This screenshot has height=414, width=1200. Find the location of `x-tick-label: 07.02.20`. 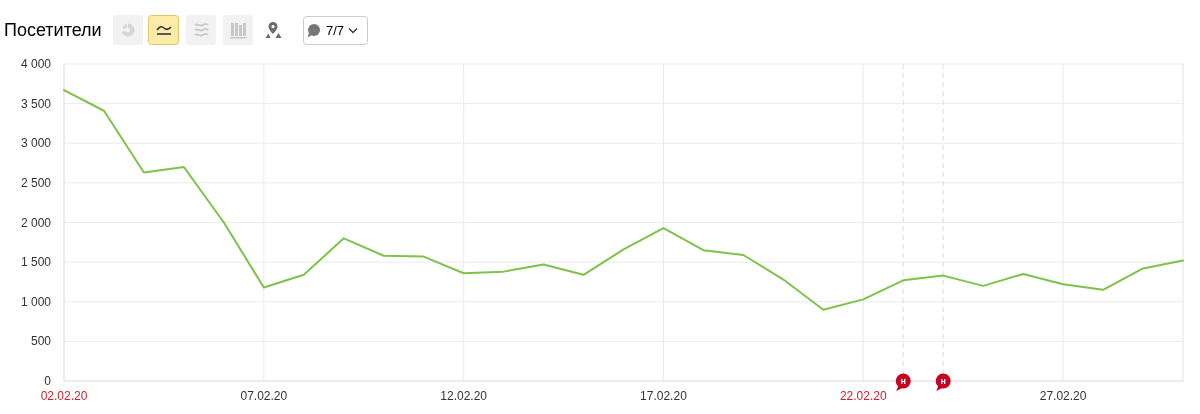

x-tick-label: 07.02.20 is located at coordinates (264, 396).